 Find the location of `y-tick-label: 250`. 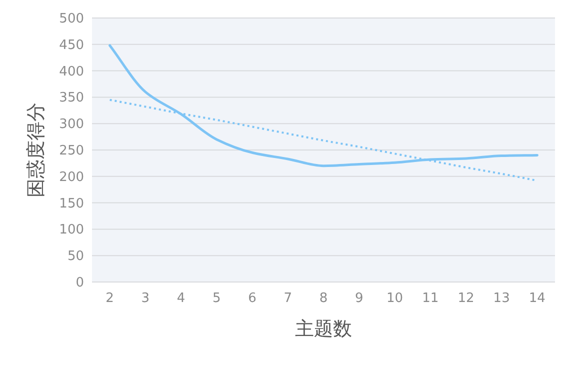

y-tick-label: 250 is located at coordinates (71, 151).